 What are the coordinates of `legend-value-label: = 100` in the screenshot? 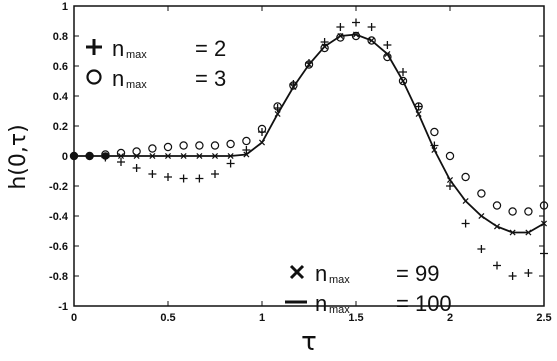 It's located at (424, 303).